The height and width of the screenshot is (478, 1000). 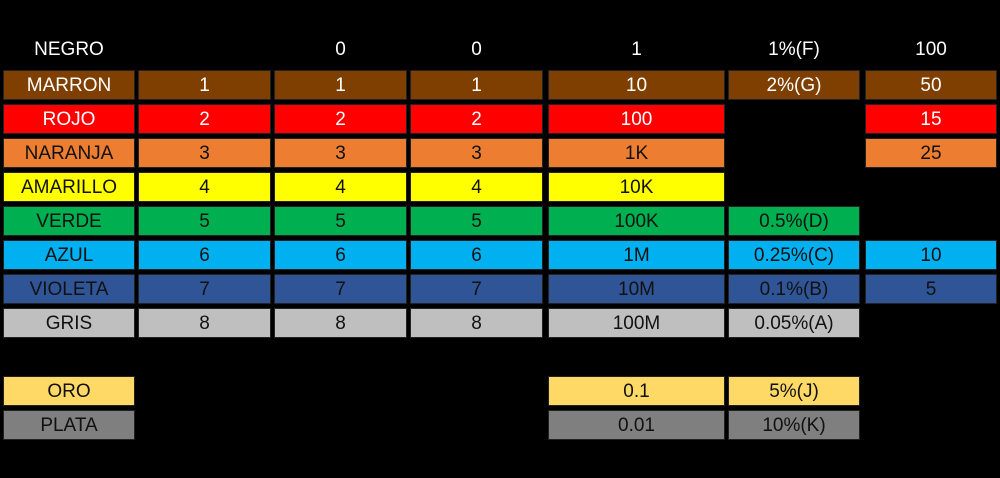 I want to click on cell-azul-mult: 1M, so click(x=636, y=255).